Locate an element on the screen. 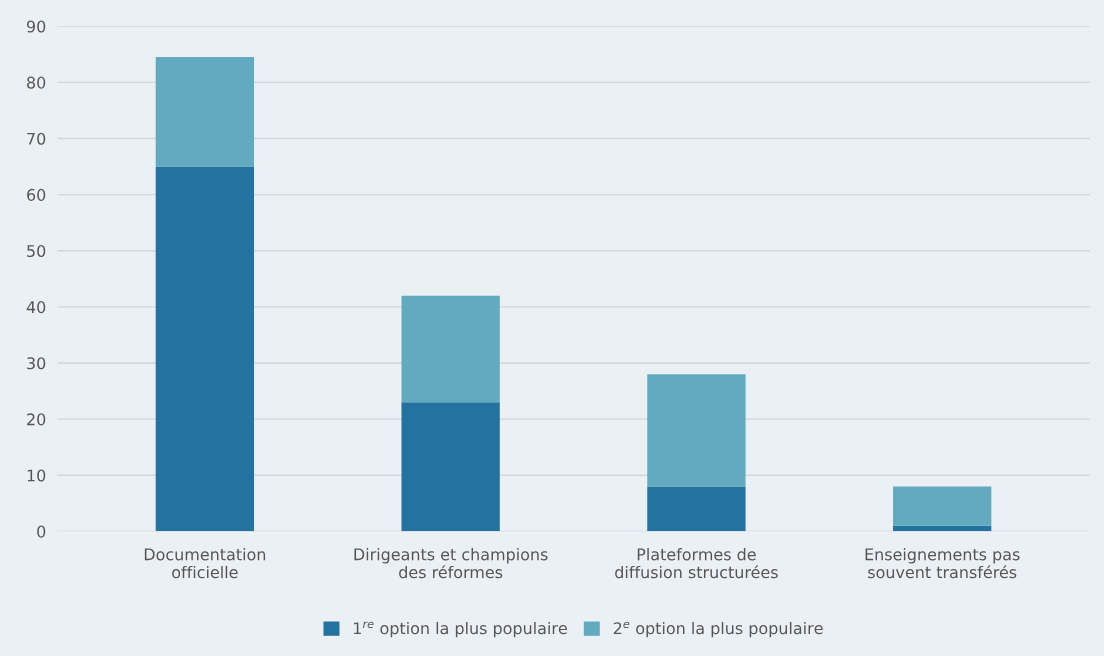 The image size is (1104, 656). legend-label: 2$^{e}$ option la plus populaire is located at coordinates (718, 629).